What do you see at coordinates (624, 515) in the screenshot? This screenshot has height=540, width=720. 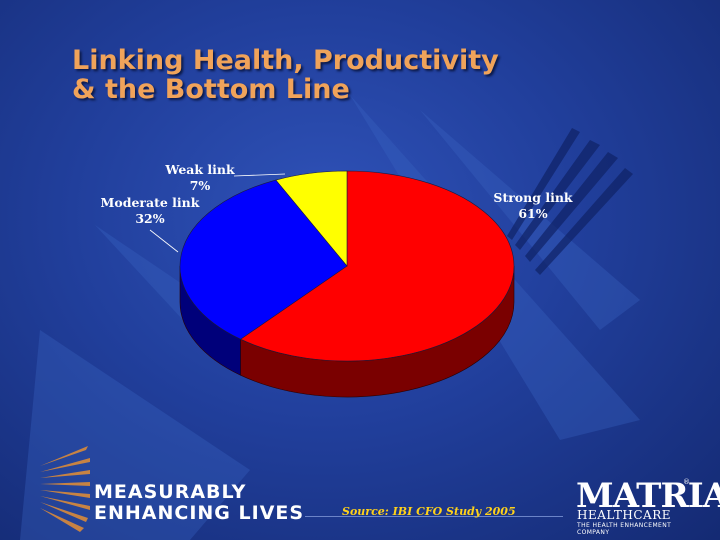 I see `logo-subtitle: HEALTHCARE` at bounding box center [624, 515].